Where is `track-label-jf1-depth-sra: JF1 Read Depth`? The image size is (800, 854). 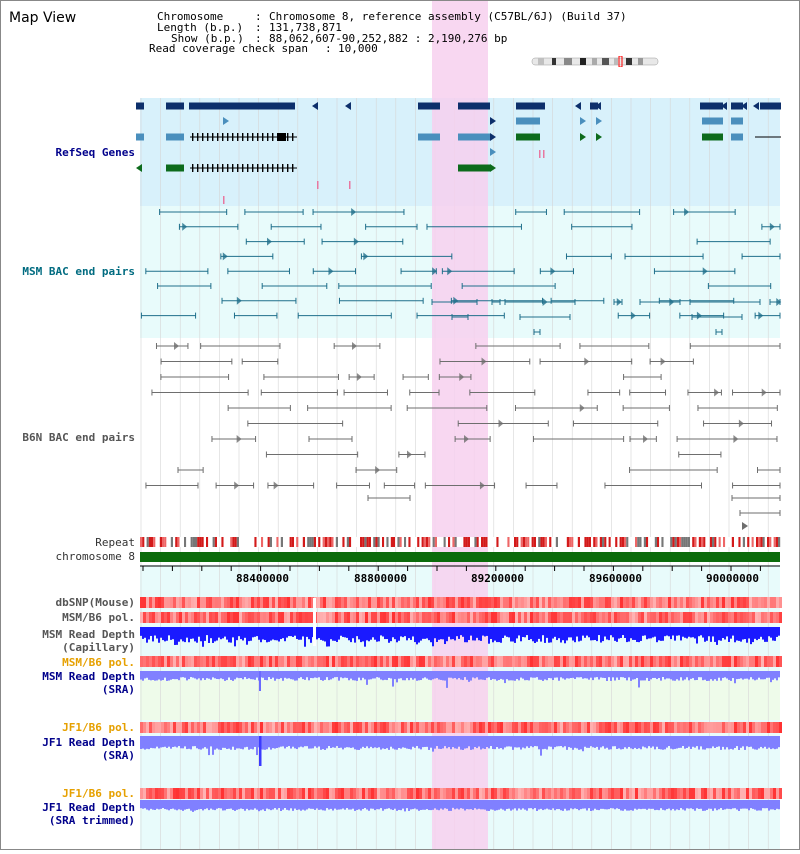
track-label-jf1-depth-sra: JF1 Read Depth is located at coordinates (88, 742).